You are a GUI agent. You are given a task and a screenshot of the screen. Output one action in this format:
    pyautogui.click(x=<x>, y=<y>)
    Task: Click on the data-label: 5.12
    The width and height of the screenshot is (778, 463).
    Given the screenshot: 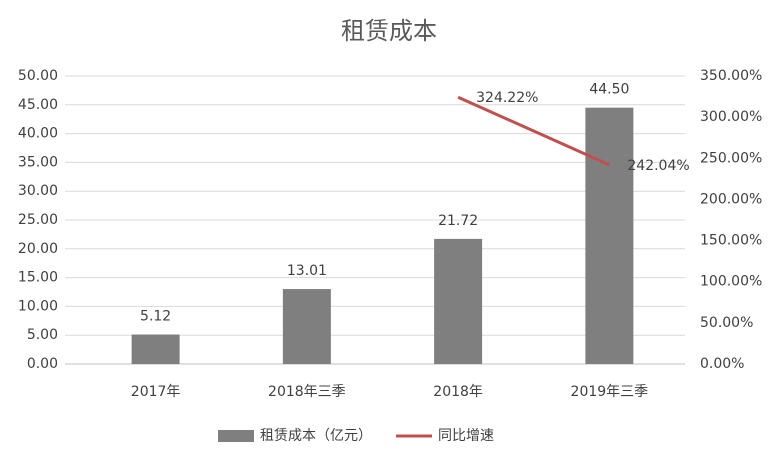 What is the action you would take?
    pyautogui.click(x=155, y=317)
    